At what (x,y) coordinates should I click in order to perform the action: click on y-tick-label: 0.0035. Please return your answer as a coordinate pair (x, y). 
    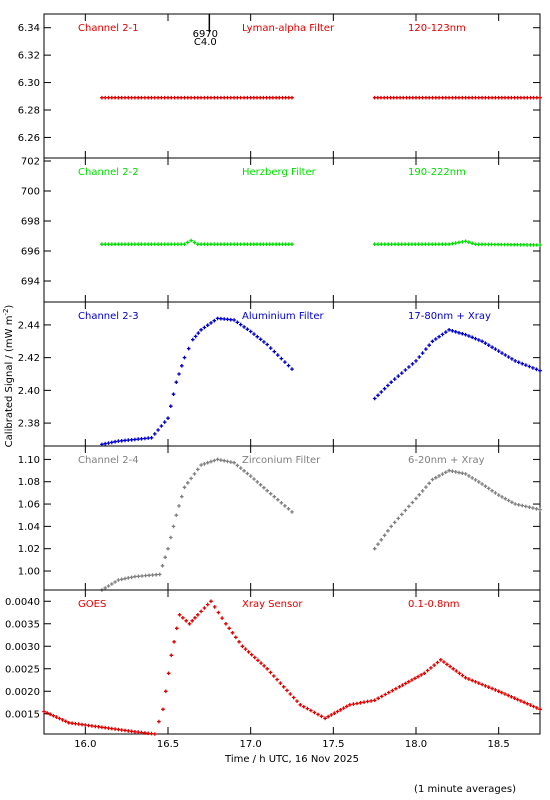
    Looking at the image, I should click on (22, 624).